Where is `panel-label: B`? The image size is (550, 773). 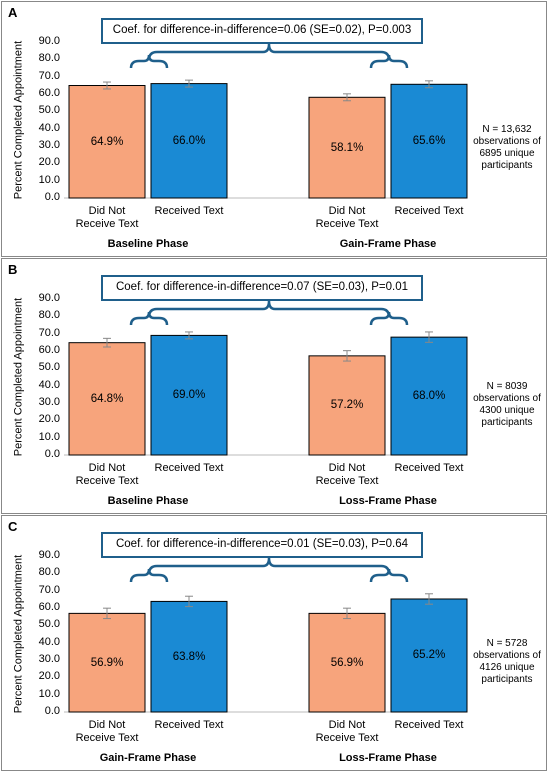 panel-label: B is located at coordinates (13, 269).